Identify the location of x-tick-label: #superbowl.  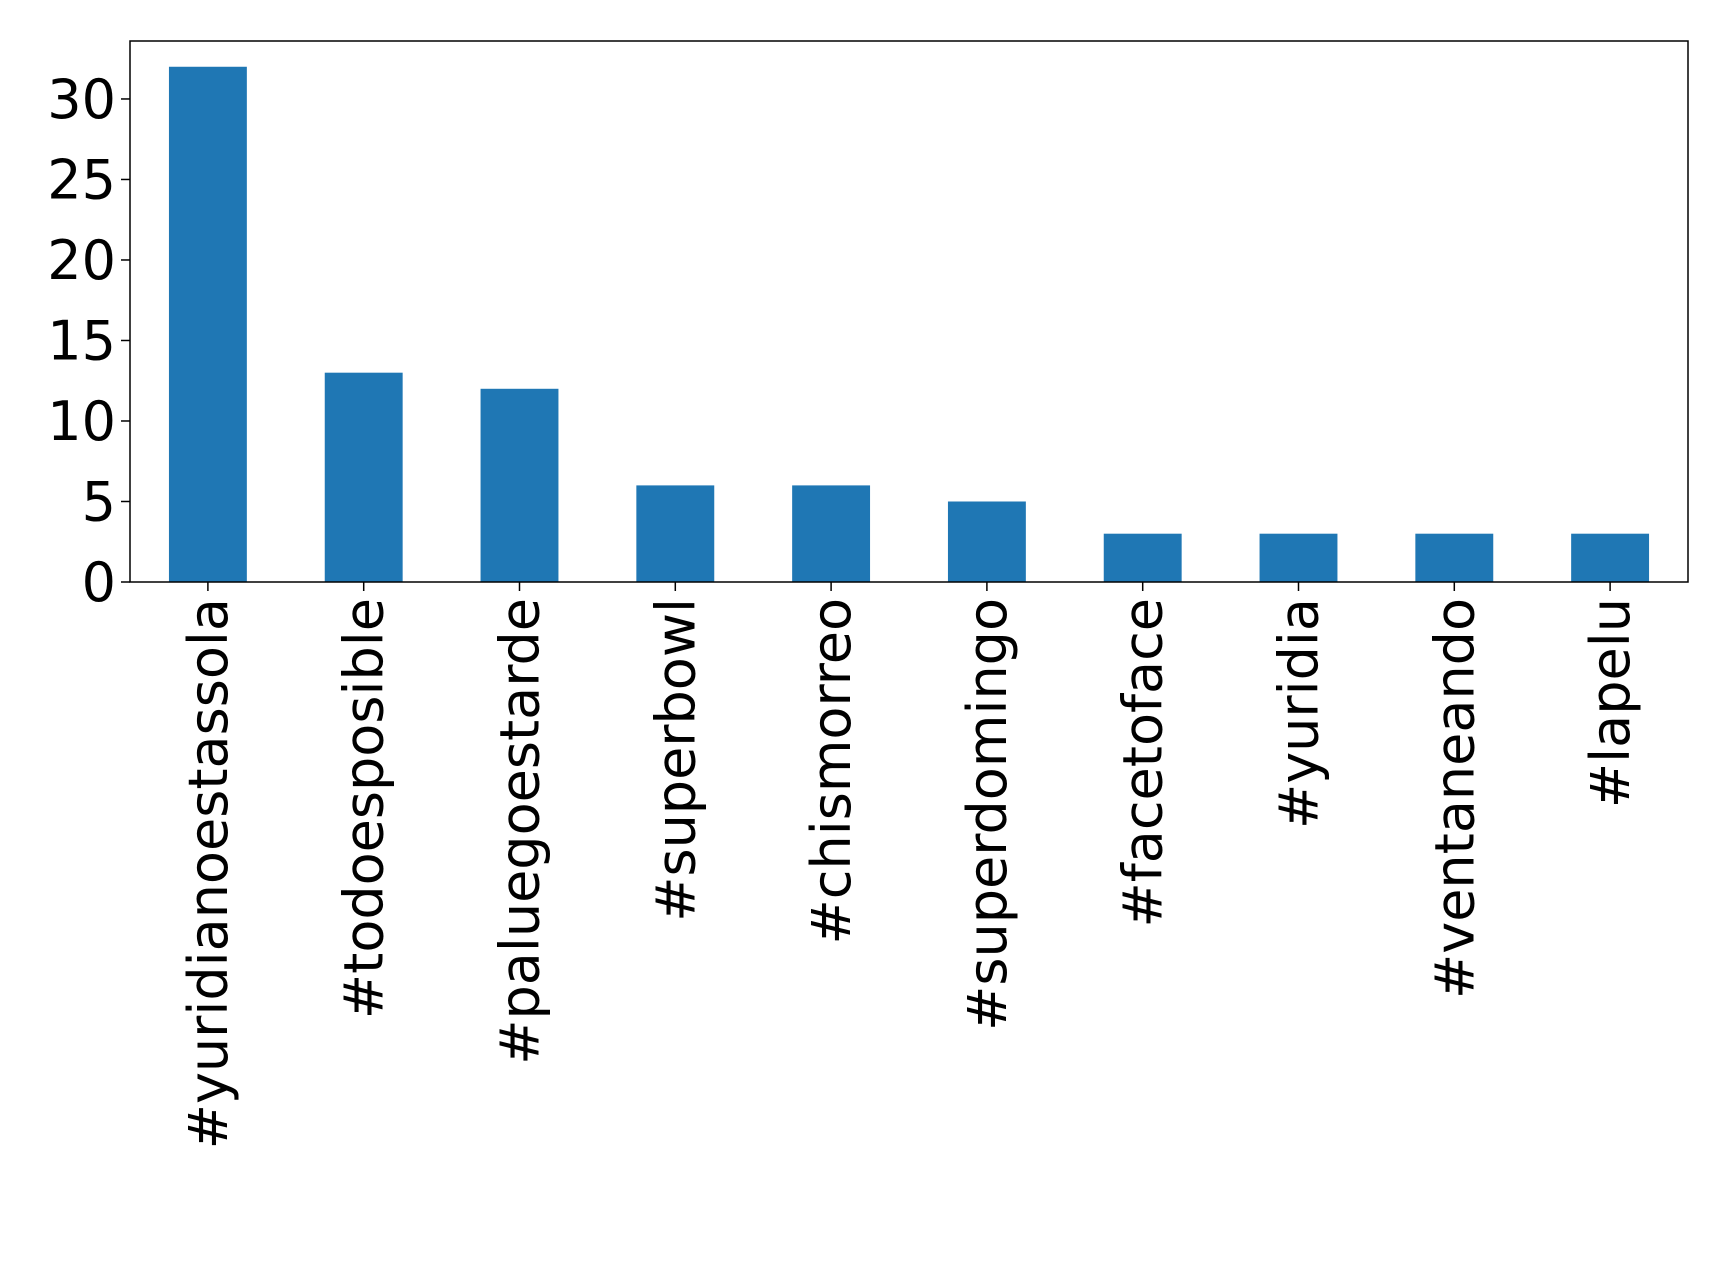
(675, 760).